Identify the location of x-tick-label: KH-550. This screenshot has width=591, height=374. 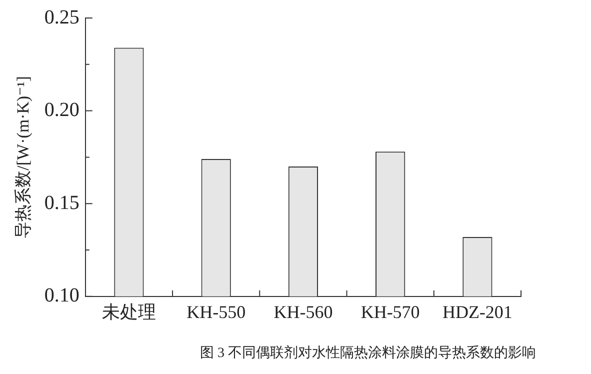
(216, 312).